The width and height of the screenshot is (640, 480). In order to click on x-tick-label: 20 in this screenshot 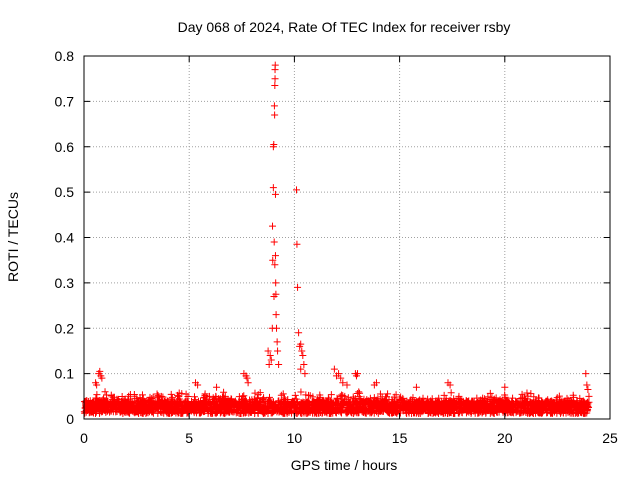, I will do `click(505, 438)`.